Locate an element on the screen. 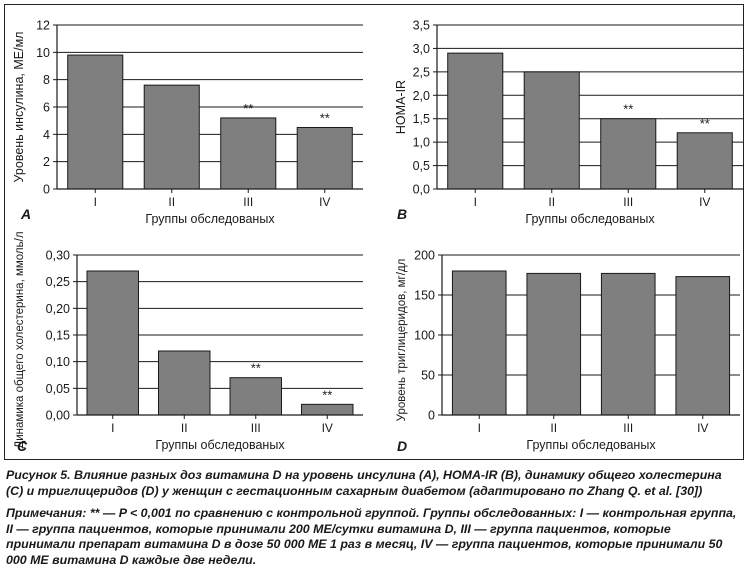 The width and height of the screenshot is (748, 571). y-tick-label: 2,5 is located at coordinates (421, 72).